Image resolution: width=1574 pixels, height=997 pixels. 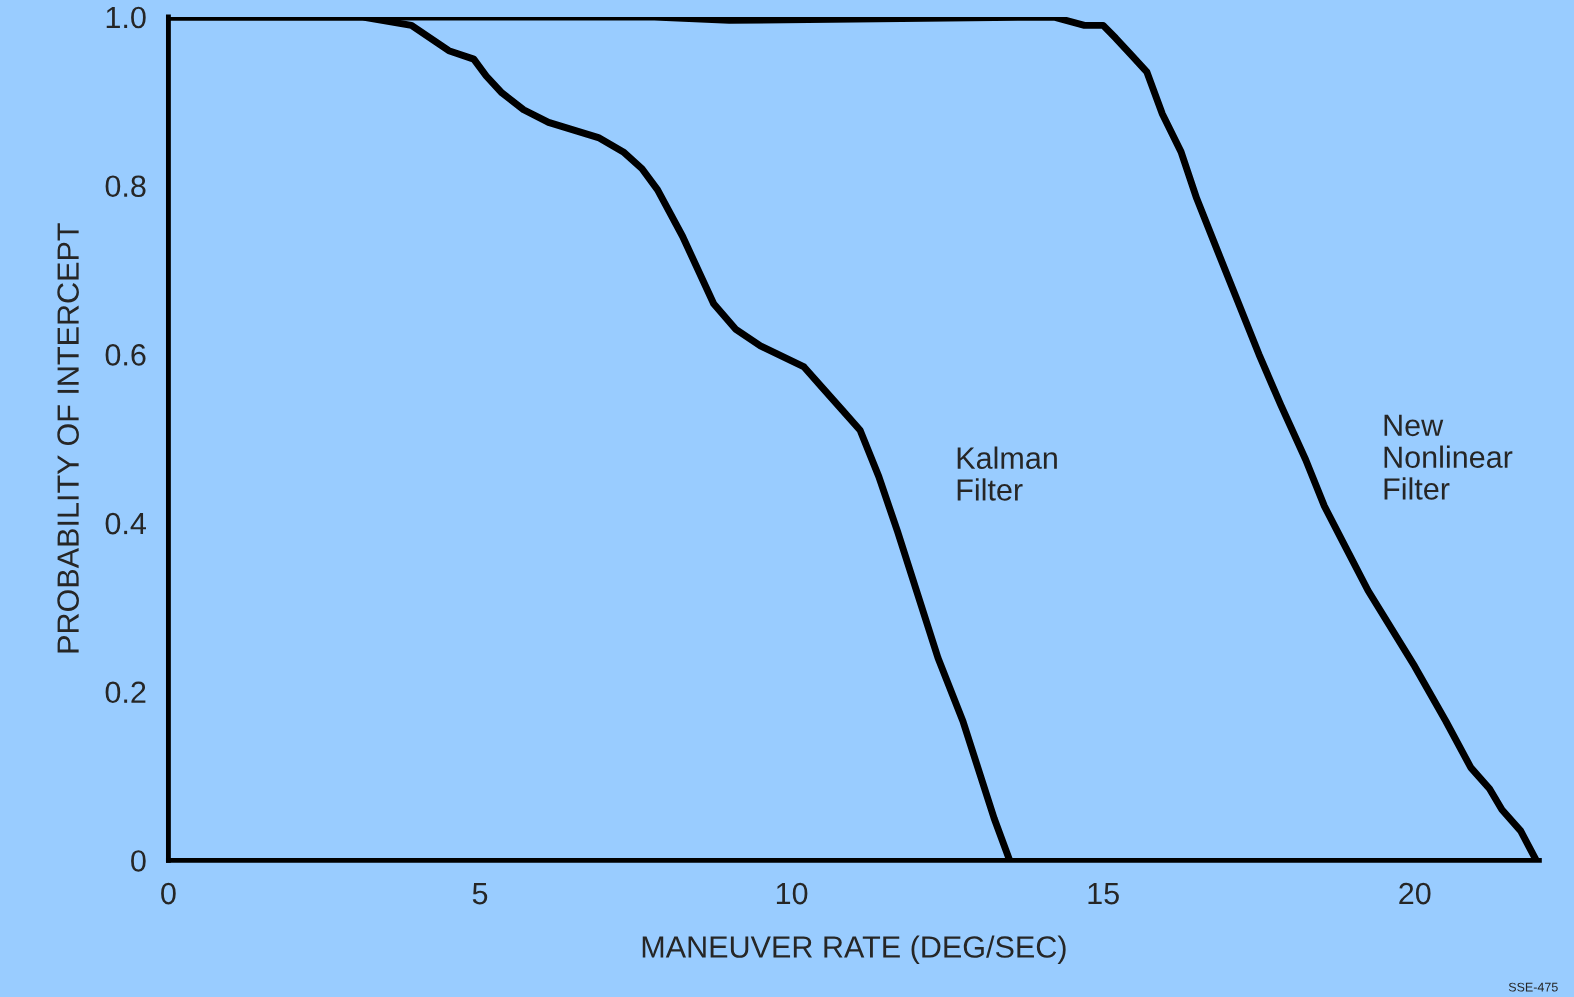 What do you see at coordinates (125, 186) in the screenshot?
I see `y-tick-label: 0.8` at bounding box center [125, 186].